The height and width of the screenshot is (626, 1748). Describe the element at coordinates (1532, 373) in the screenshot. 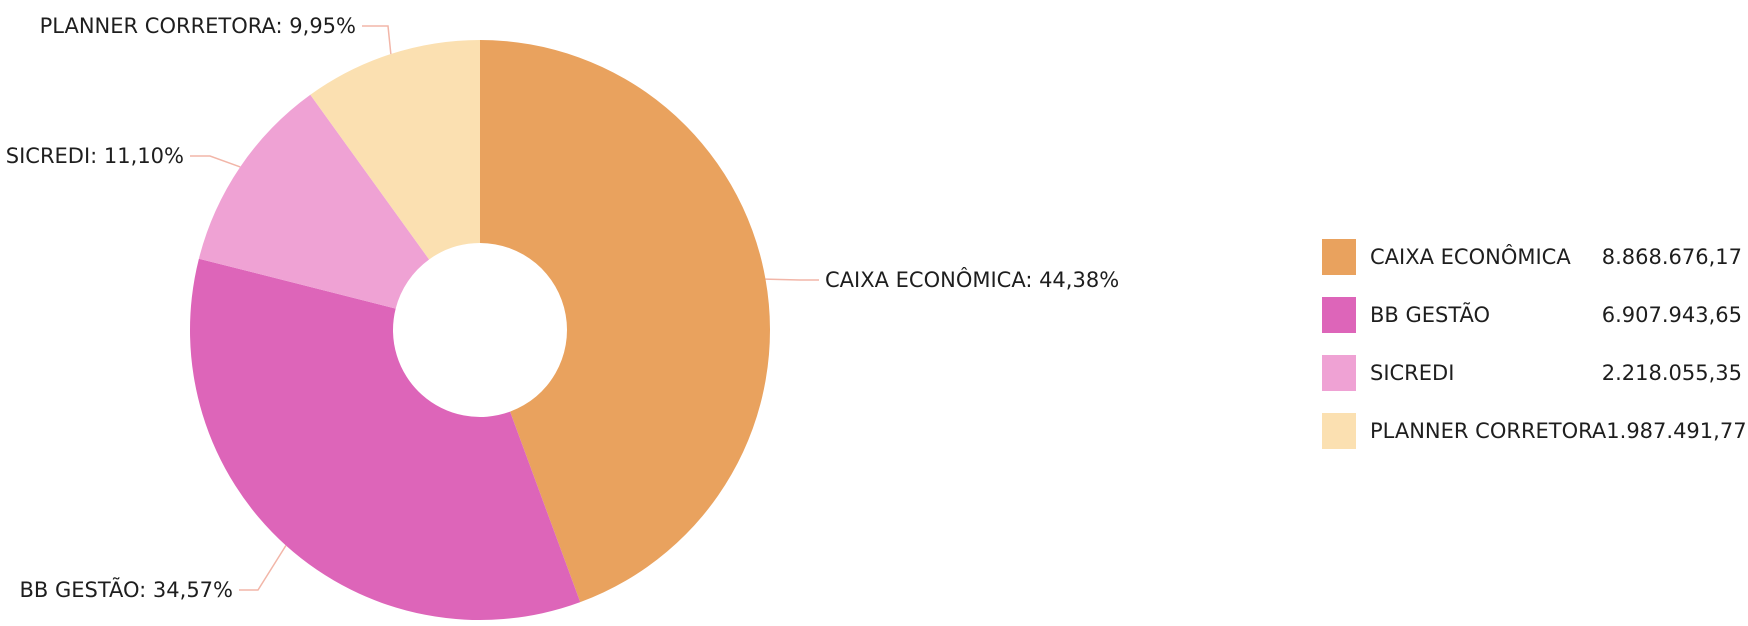

I see `legend-item-sicredi: SICREDI 2.218.055,35` at that location.